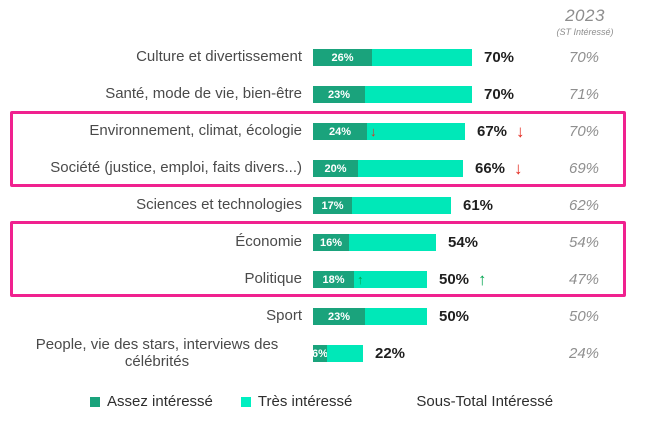 This screenshot has height=428, width=647. What do you see at coordinates (273, 279) in the screenshot?
I see `category-label-text: Politique` at bounding box center [273, 279].